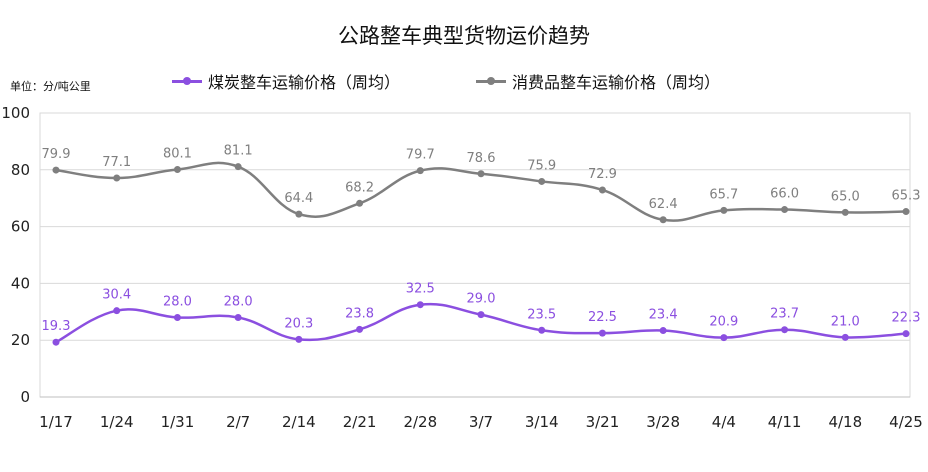 Image resolution: width=928 pixels, height=472 pixels. What do you see at coordinates (723, 194) in the screenshot?
I see `data-label: 65.7` at bounding box center [723, 194].